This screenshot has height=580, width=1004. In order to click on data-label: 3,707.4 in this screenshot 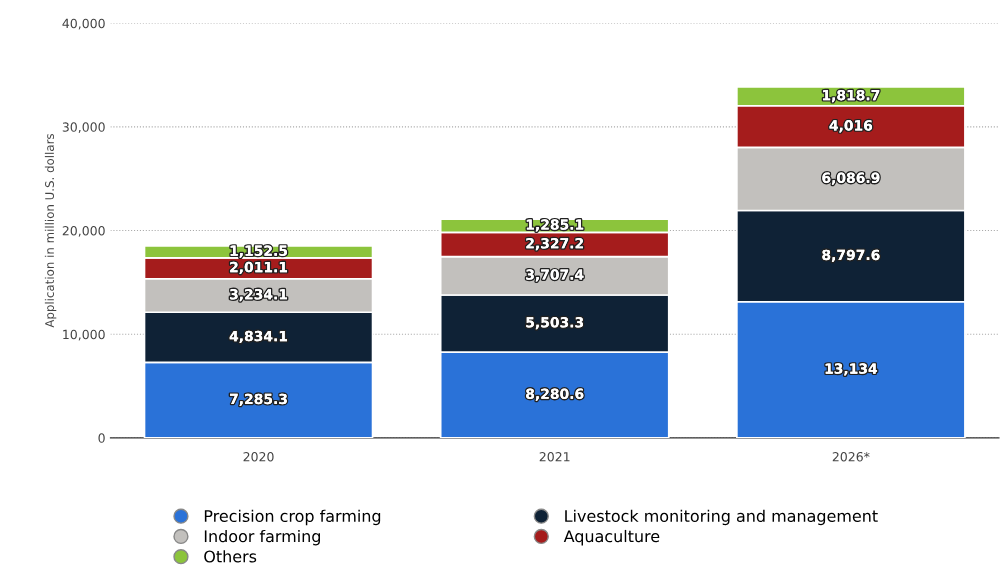, I will do `click(555, 275)`.